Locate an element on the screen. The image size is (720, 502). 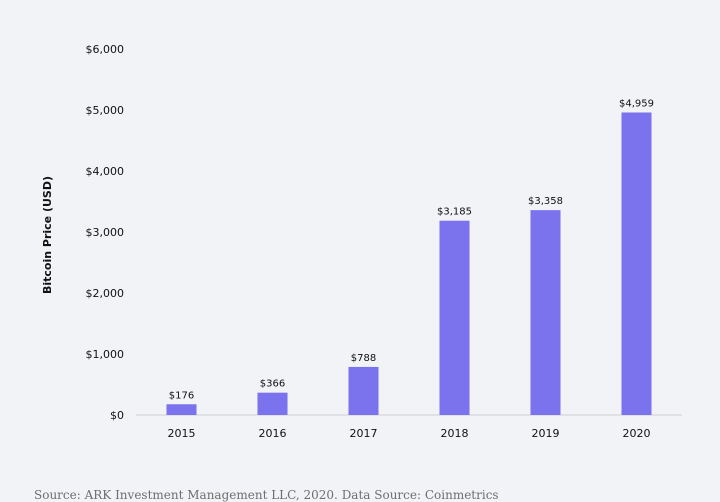
y-tick-label: $3,000 is located at coordinates (105, 232).